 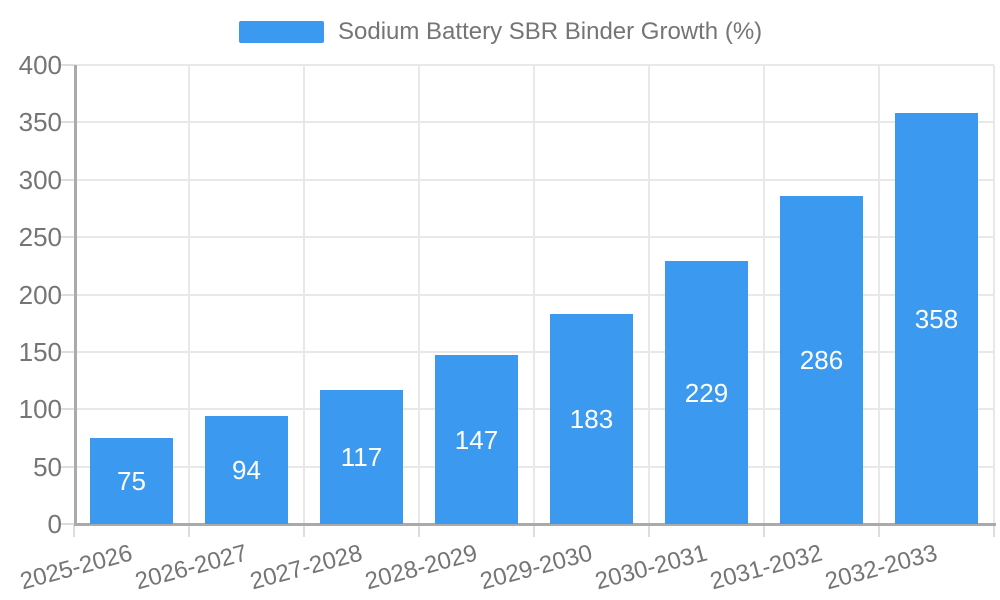 What do you see at coordinates (421, 567) in the screenshot?
I see `x-axis-label: 2028-2029` at bounding box center [421, 567].